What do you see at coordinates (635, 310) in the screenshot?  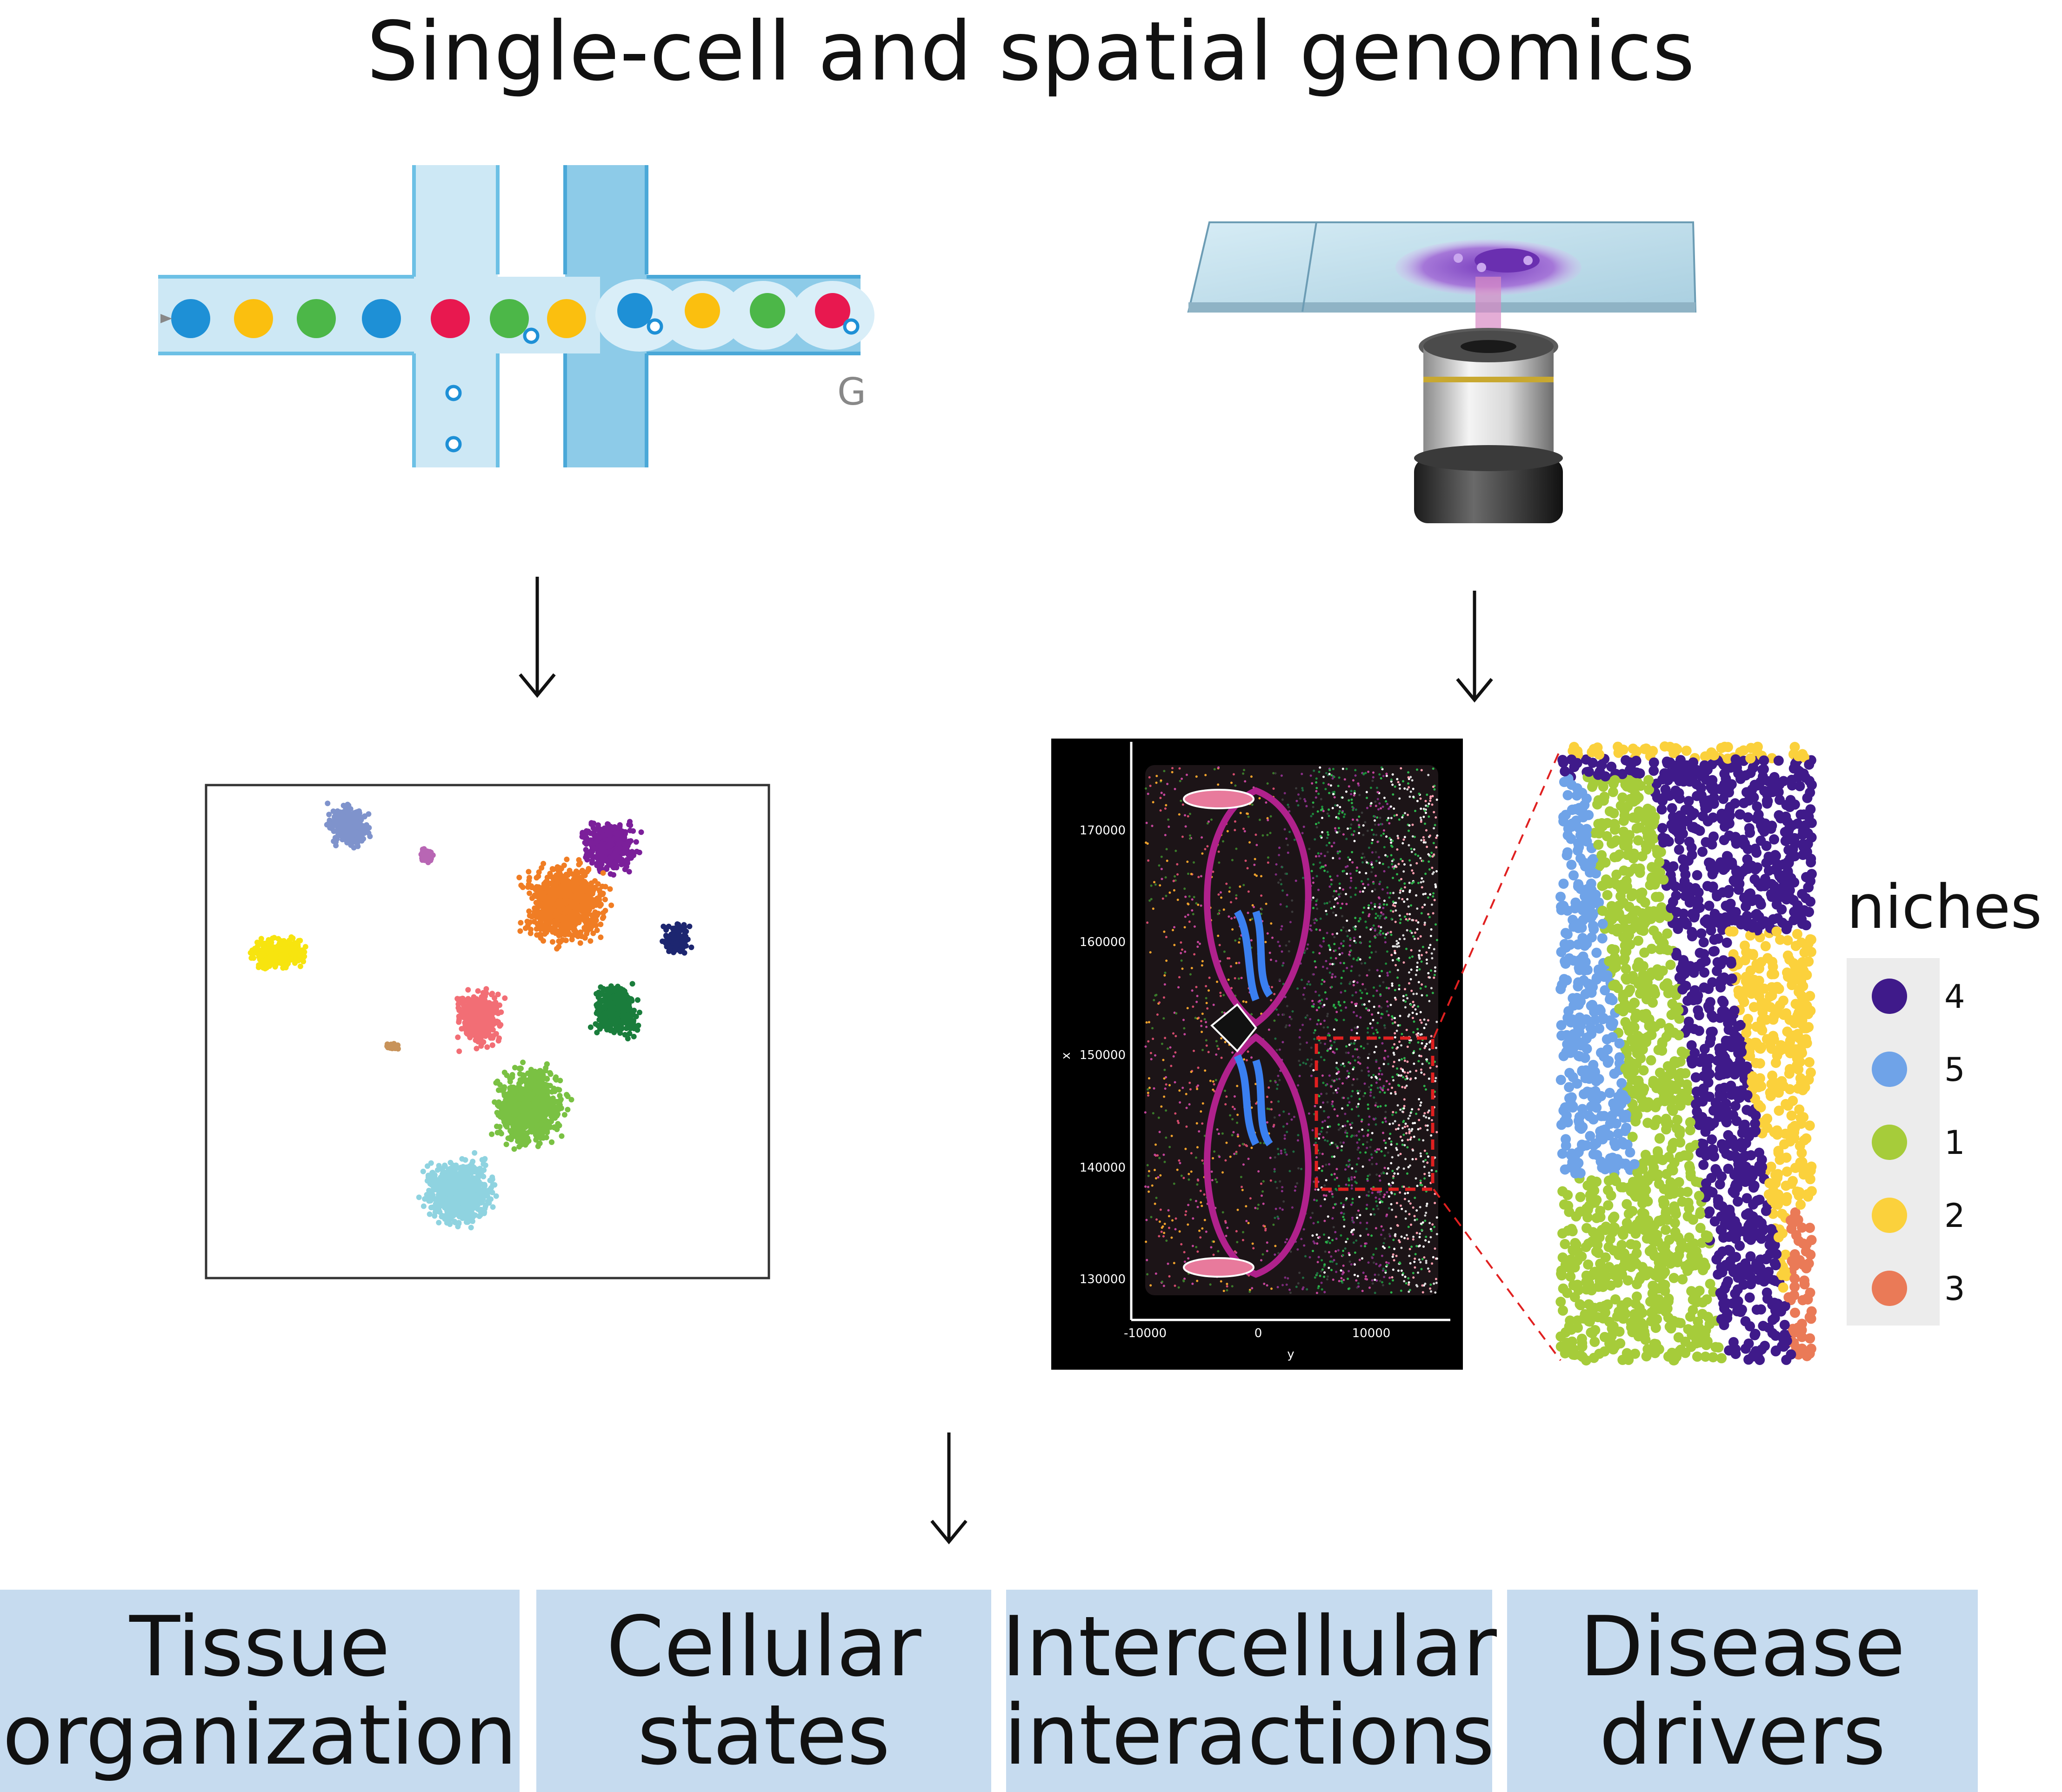 I see `cell-blue` at bounding box center [635, 310].